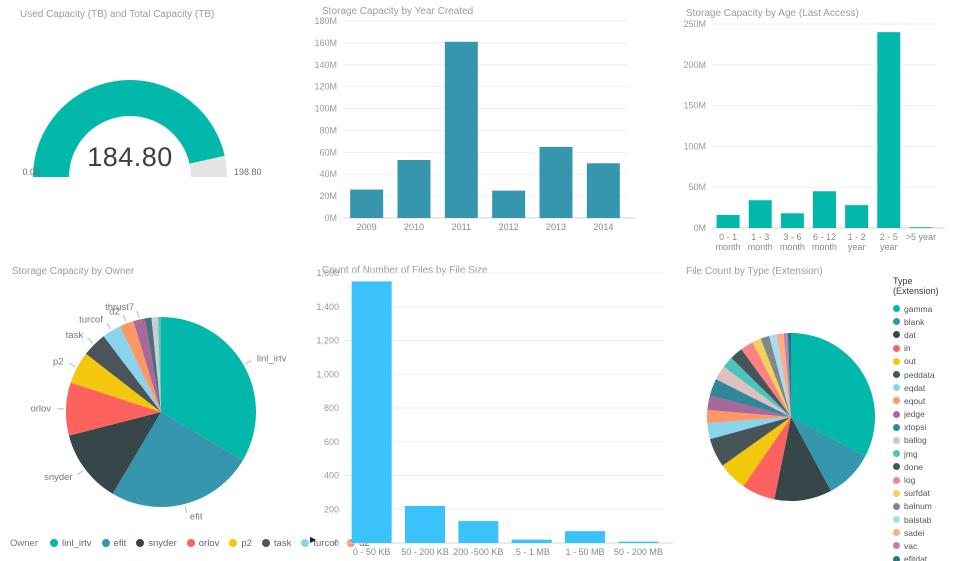  I want to click on legend-item-out: out, so click(926, 361).